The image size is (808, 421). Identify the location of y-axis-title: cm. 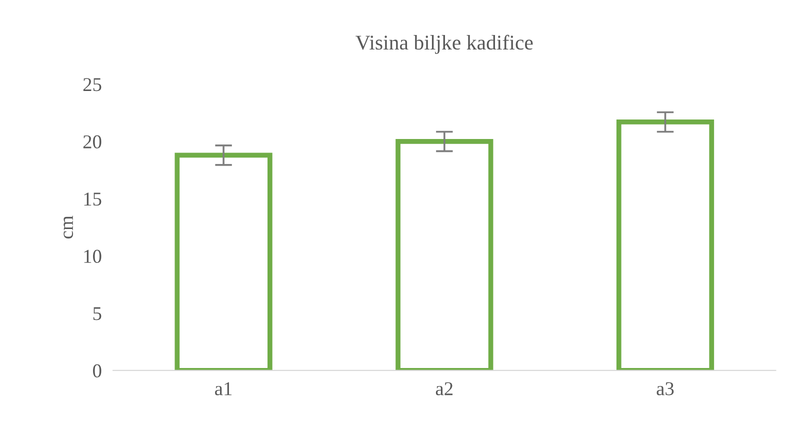
(69, 227).